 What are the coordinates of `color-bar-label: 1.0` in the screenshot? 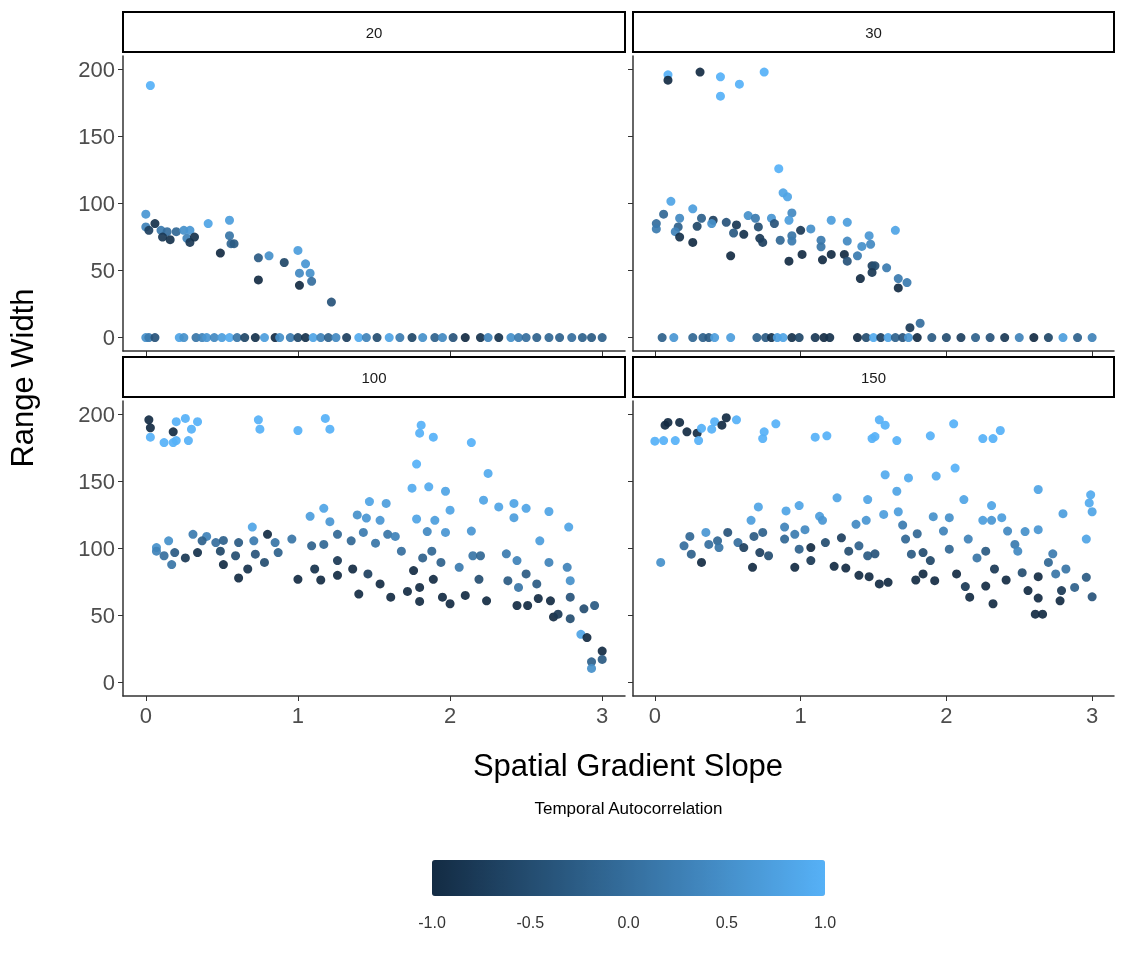 It's located at (825, 922).